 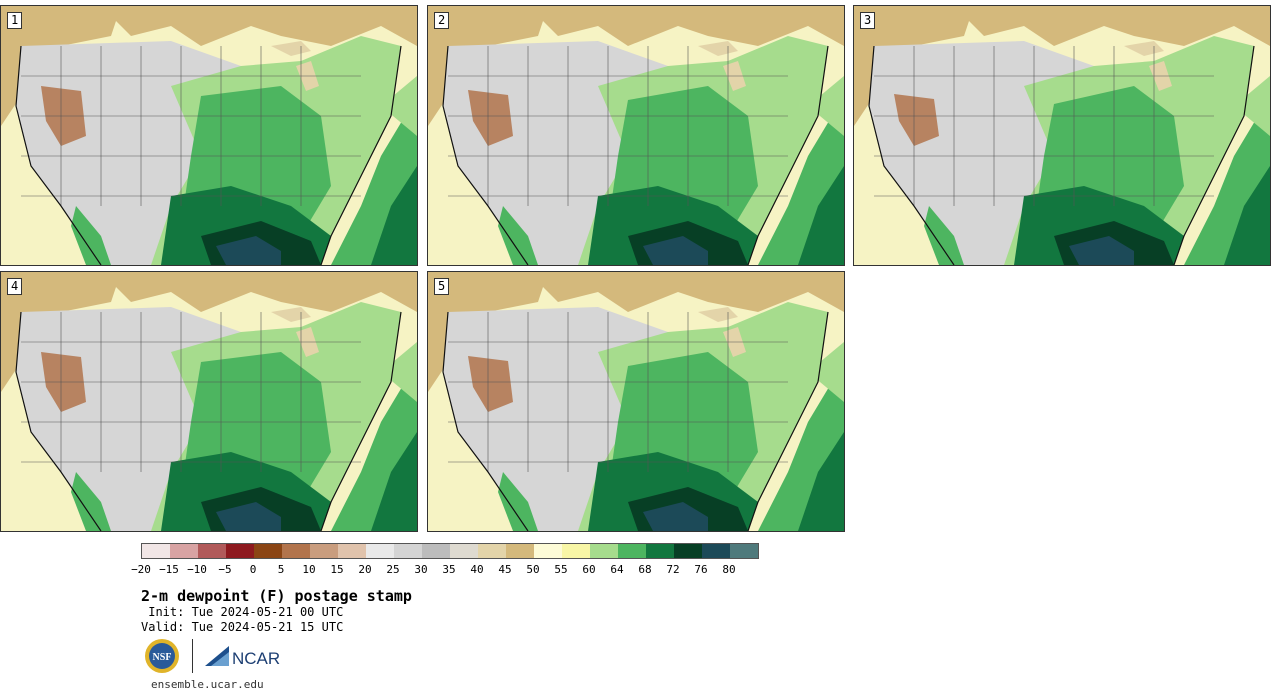 What do you see at coordinates (15, 286) in the screenshot?
I see `panel-number: 4` at bounding box center [15, 286].